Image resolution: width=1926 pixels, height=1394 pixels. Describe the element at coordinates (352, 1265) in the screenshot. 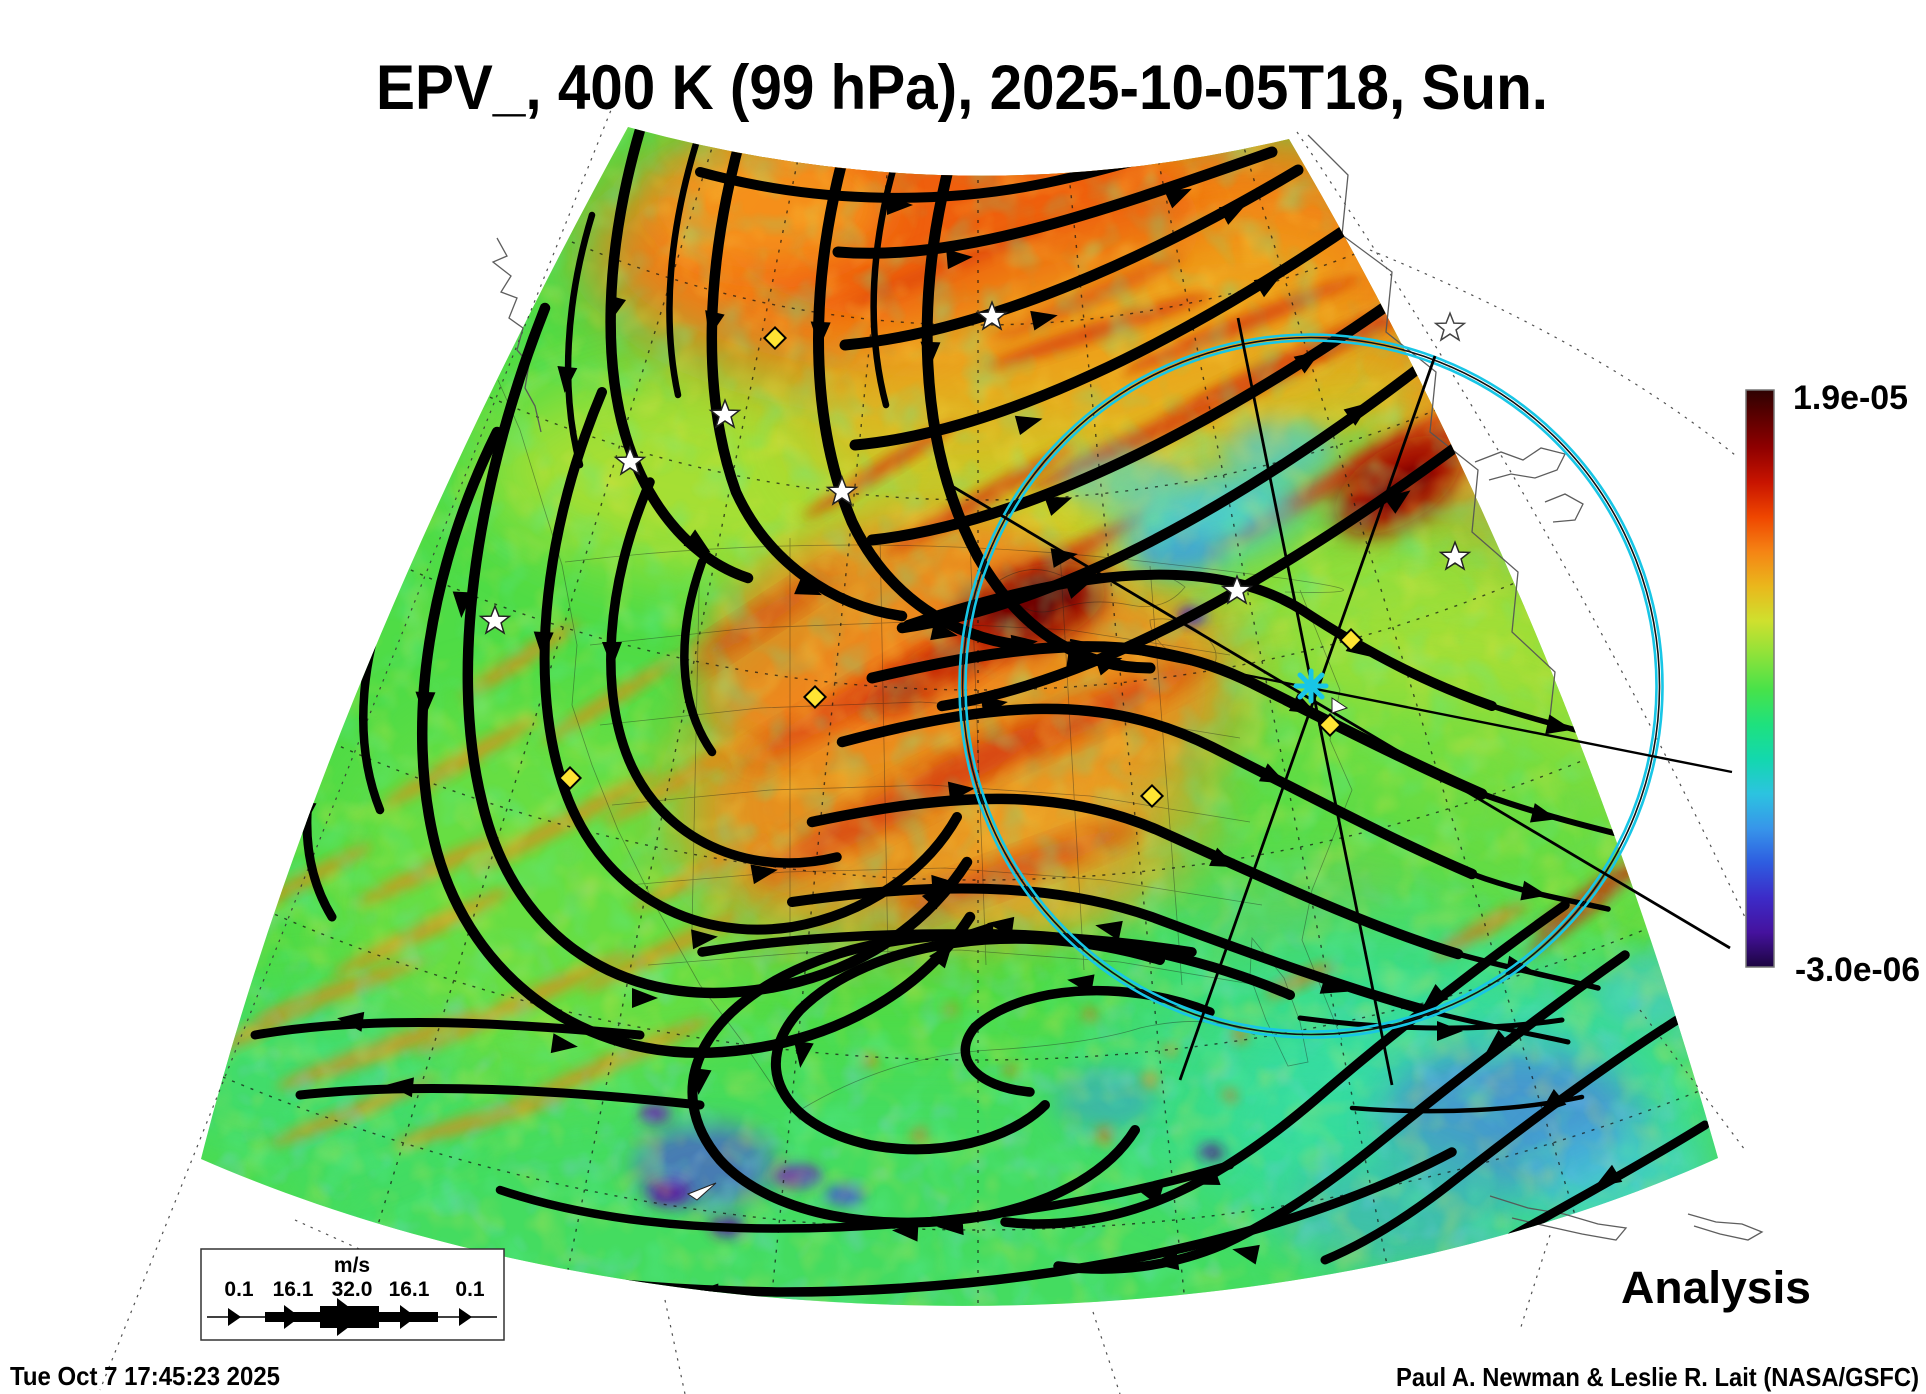

I see `svg-text: m/s` at that location.